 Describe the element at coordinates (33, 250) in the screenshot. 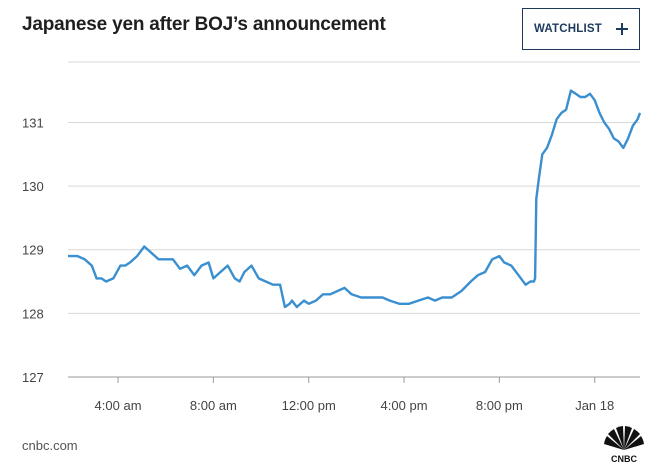

I see `y-tick-label: 129` at that location.